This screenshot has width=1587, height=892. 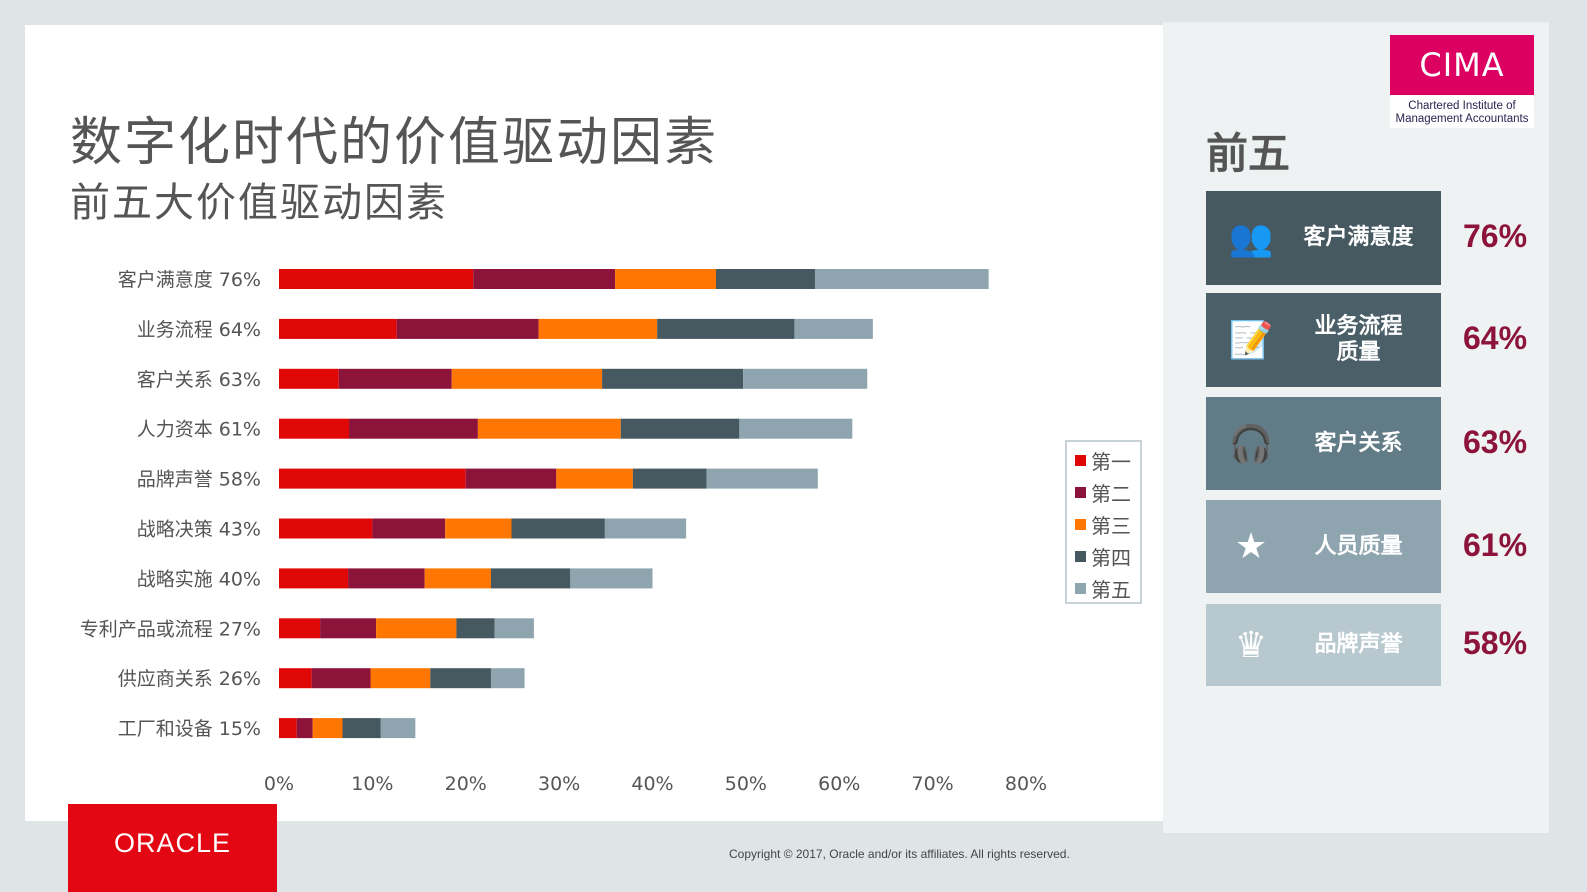 I want to click on driver-label: 业务流程 质量, so click(x=1358, y=339).